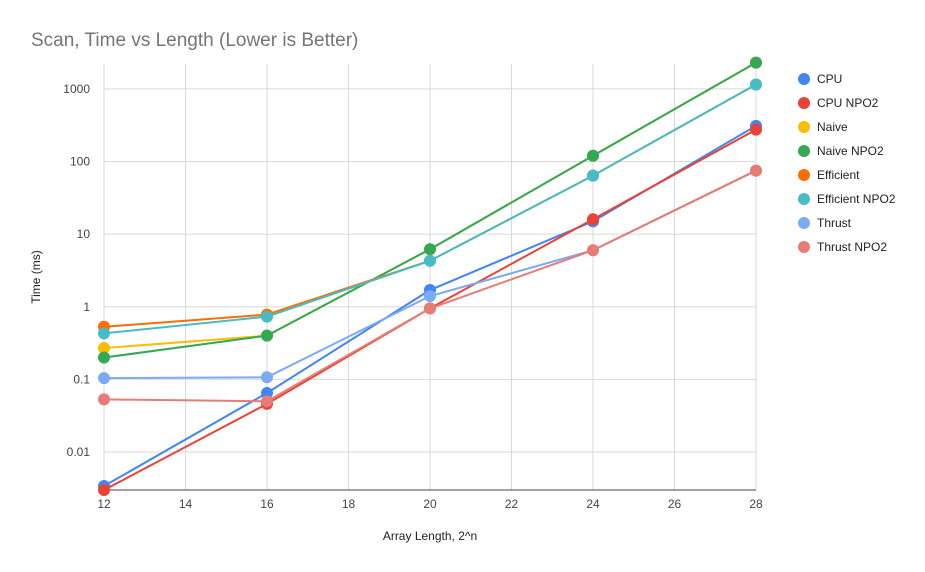 The width and height of the screenshot is (925, 572). Describe the element at coordinates (834, 223) in the screenshot. I see `legend-label: Thrust` at that location.